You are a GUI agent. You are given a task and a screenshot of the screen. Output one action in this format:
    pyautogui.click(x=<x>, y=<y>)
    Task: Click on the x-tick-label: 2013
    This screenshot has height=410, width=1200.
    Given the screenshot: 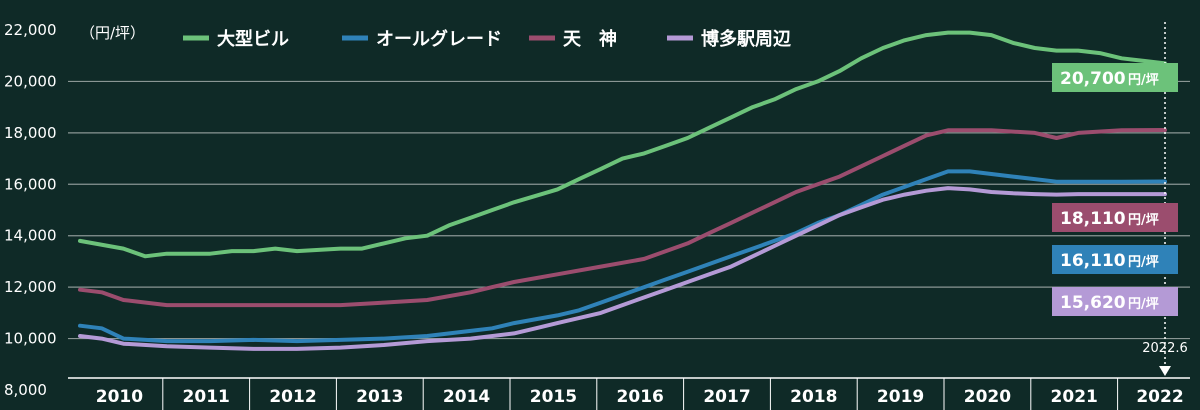 What is the action you would take?
    pyautogui.click(x=379, y=397)
    